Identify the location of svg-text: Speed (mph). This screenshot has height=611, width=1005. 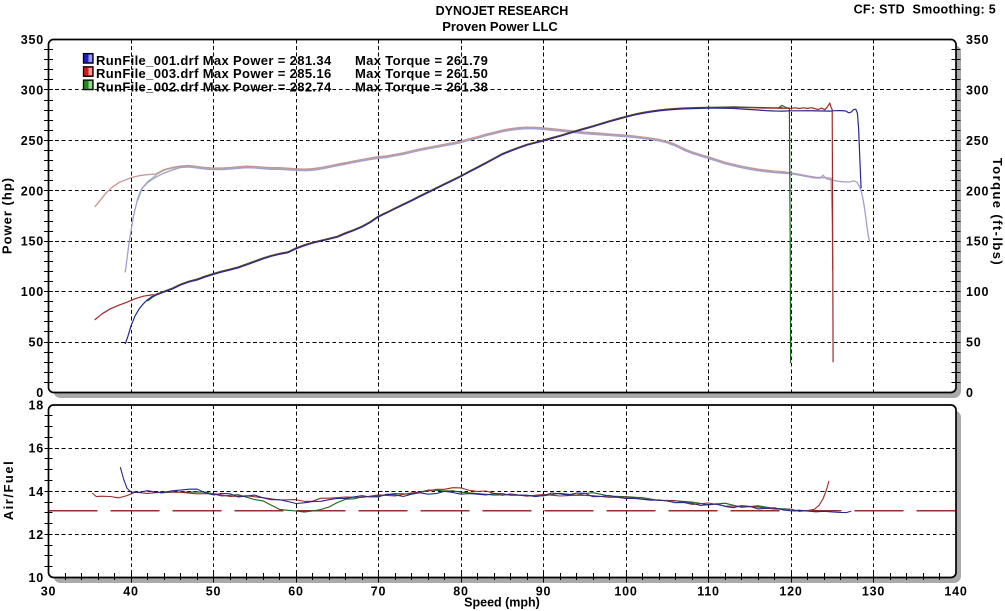
(502, 603).